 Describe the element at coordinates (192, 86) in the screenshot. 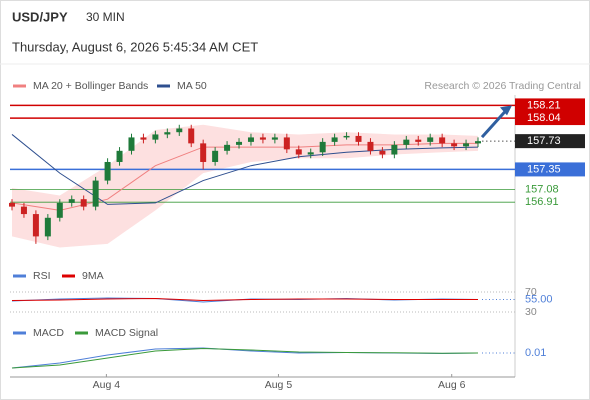

I see `legend-label: MA 50` at that location.